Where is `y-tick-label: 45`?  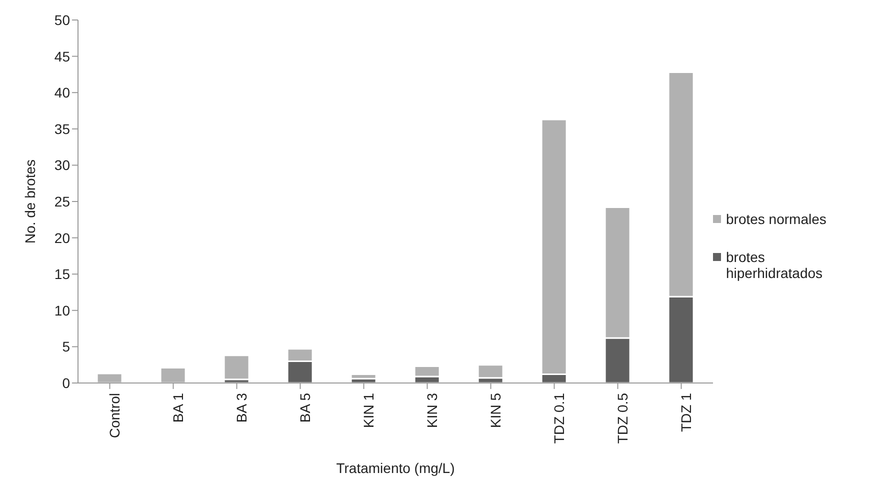
y-tick-label: 45 is located at coordinates (62, 56).